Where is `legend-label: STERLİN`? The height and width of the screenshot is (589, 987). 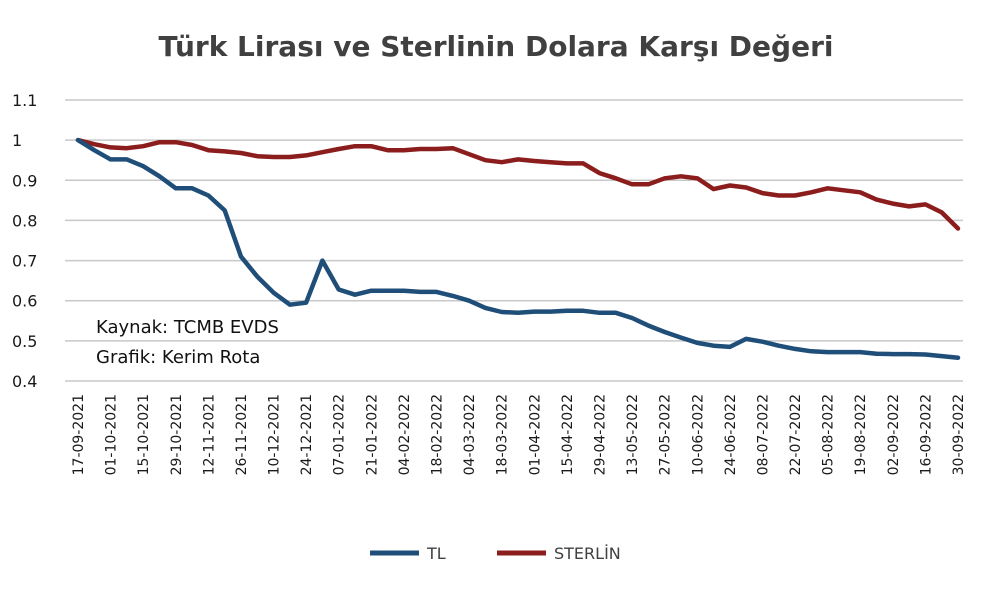
legend-label: STERLİN is located at coordinates (587, 553).